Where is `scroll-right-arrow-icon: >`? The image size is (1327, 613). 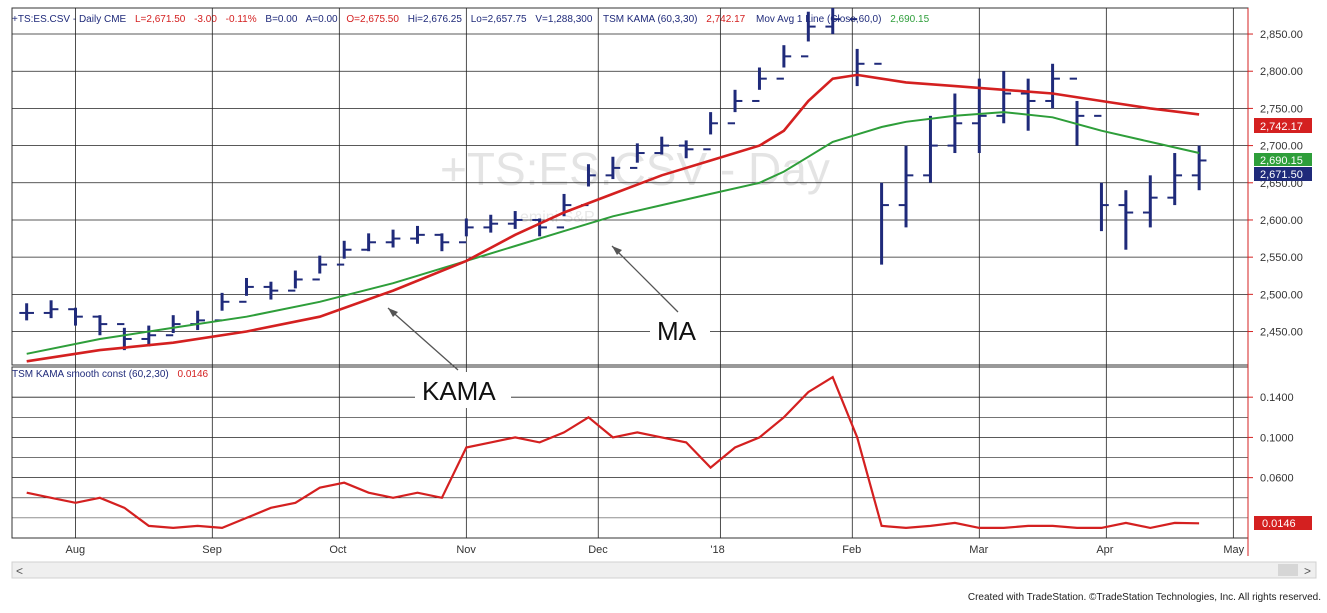 scroll-right-arrow-icon: > is located at coordinates (1307, 571).